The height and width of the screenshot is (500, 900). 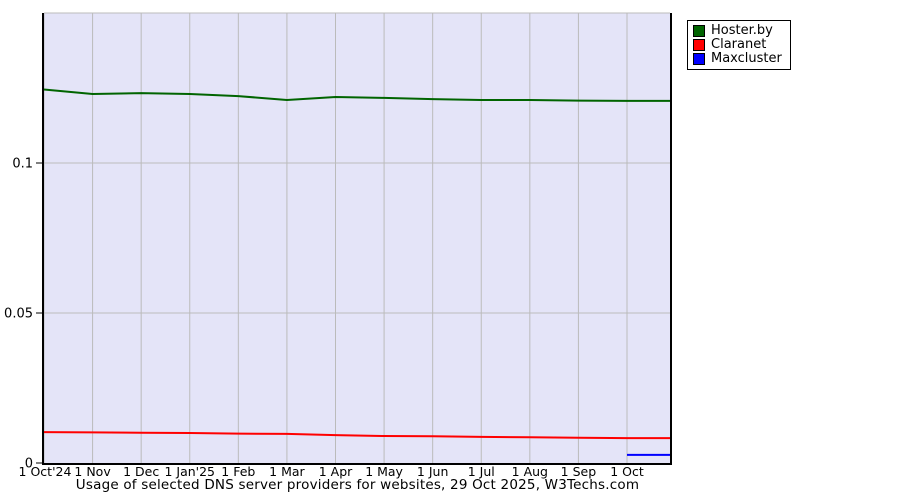 I want to click on legend-item-claranet: Claranet, so click(x=737, y=45).